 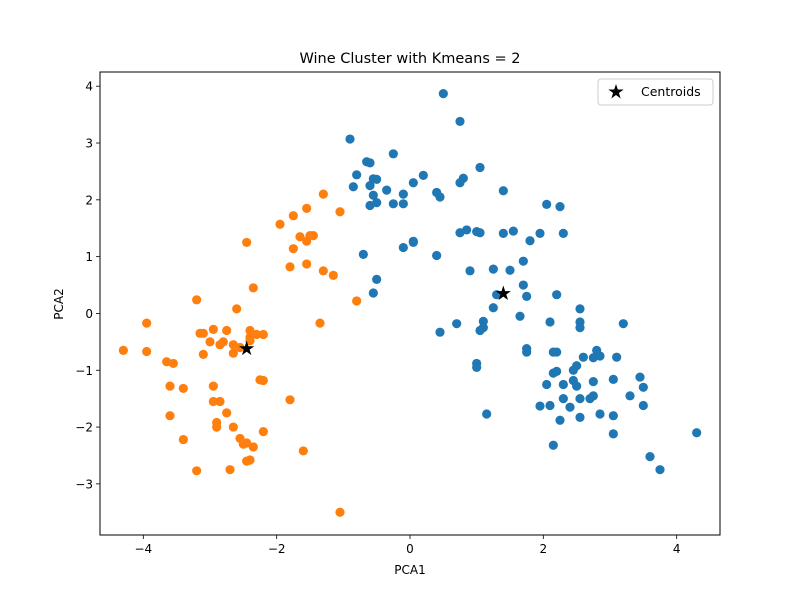 I want to click on x-tick-label: −2, so click(x=277, y=549).